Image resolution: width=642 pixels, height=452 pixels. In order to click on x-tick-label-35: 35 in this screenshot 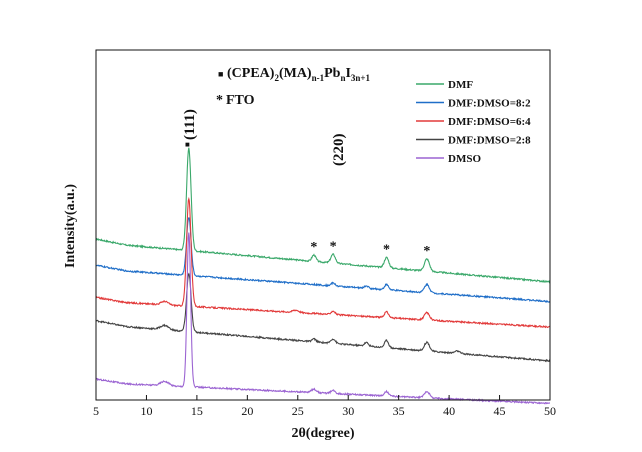, I will do `click(399, 411)`.